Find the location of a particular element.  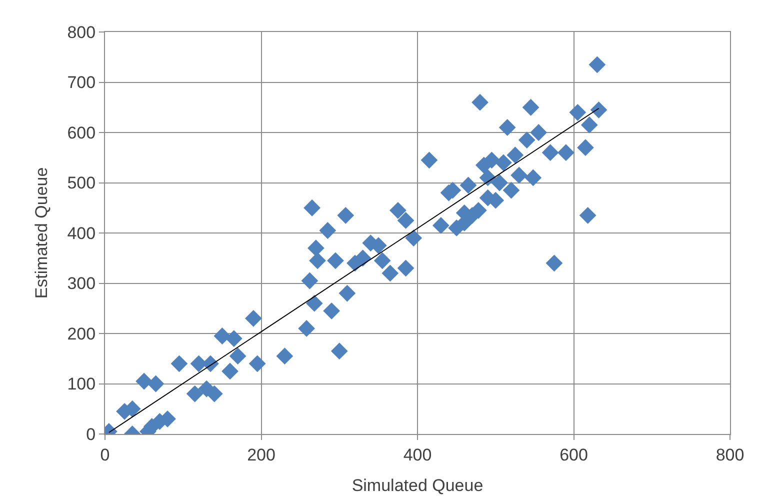

x-tick-label: 200 is located at coordinates (261, 454).